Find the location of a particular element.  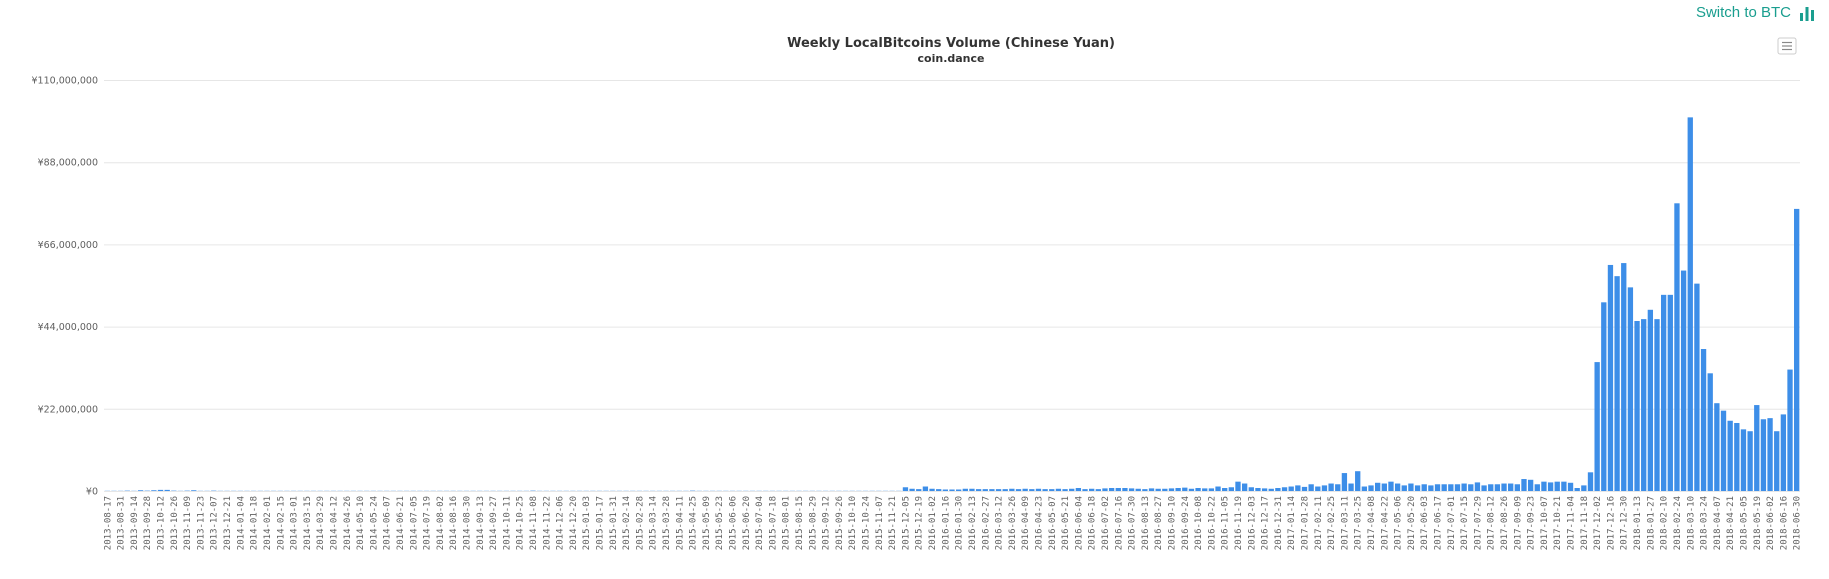

x-tick-label: 2015-11-21 is located at coordinates (893, 523).